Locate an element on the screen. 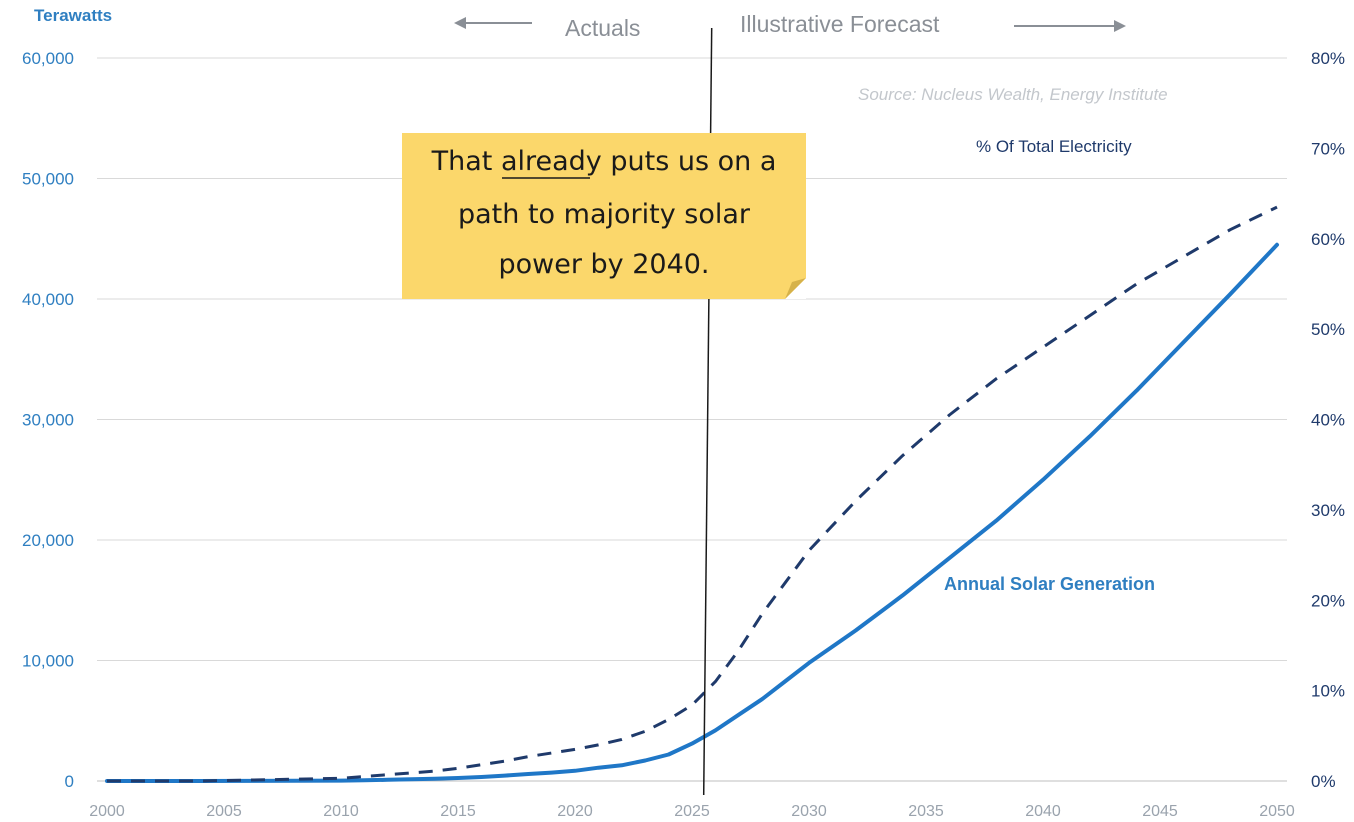 The height and width of the screenshot is (822, 1354). x-tick-label: 2025 is located at coordinates (692, 811).